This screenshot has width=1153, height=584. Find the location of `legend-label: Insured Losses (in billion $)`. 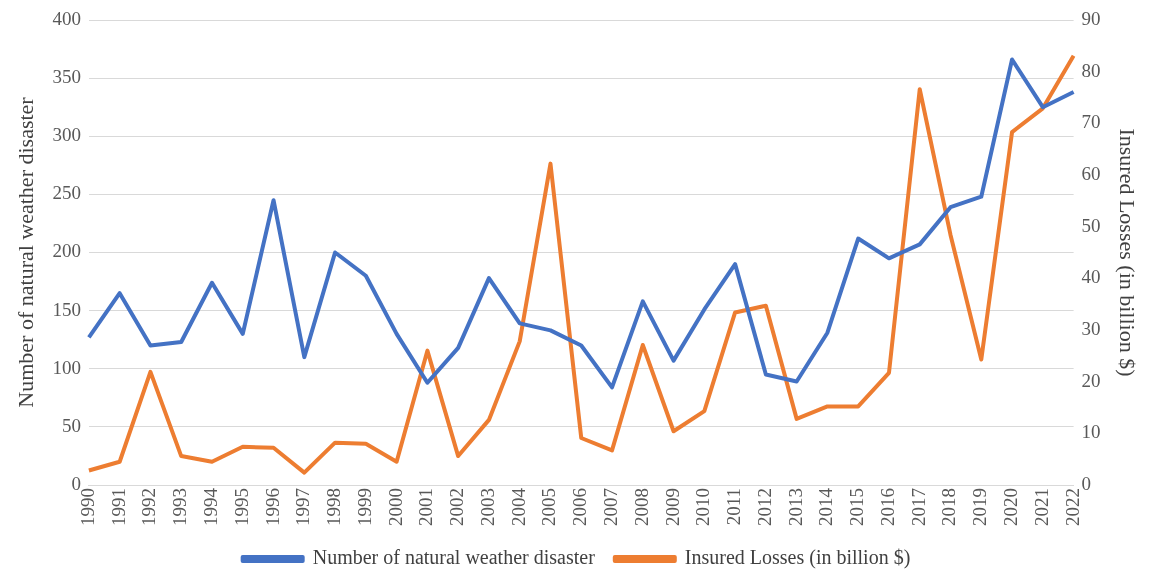

legend-label: Insured Losses (in billion $) is located at coordinates (797, 558).